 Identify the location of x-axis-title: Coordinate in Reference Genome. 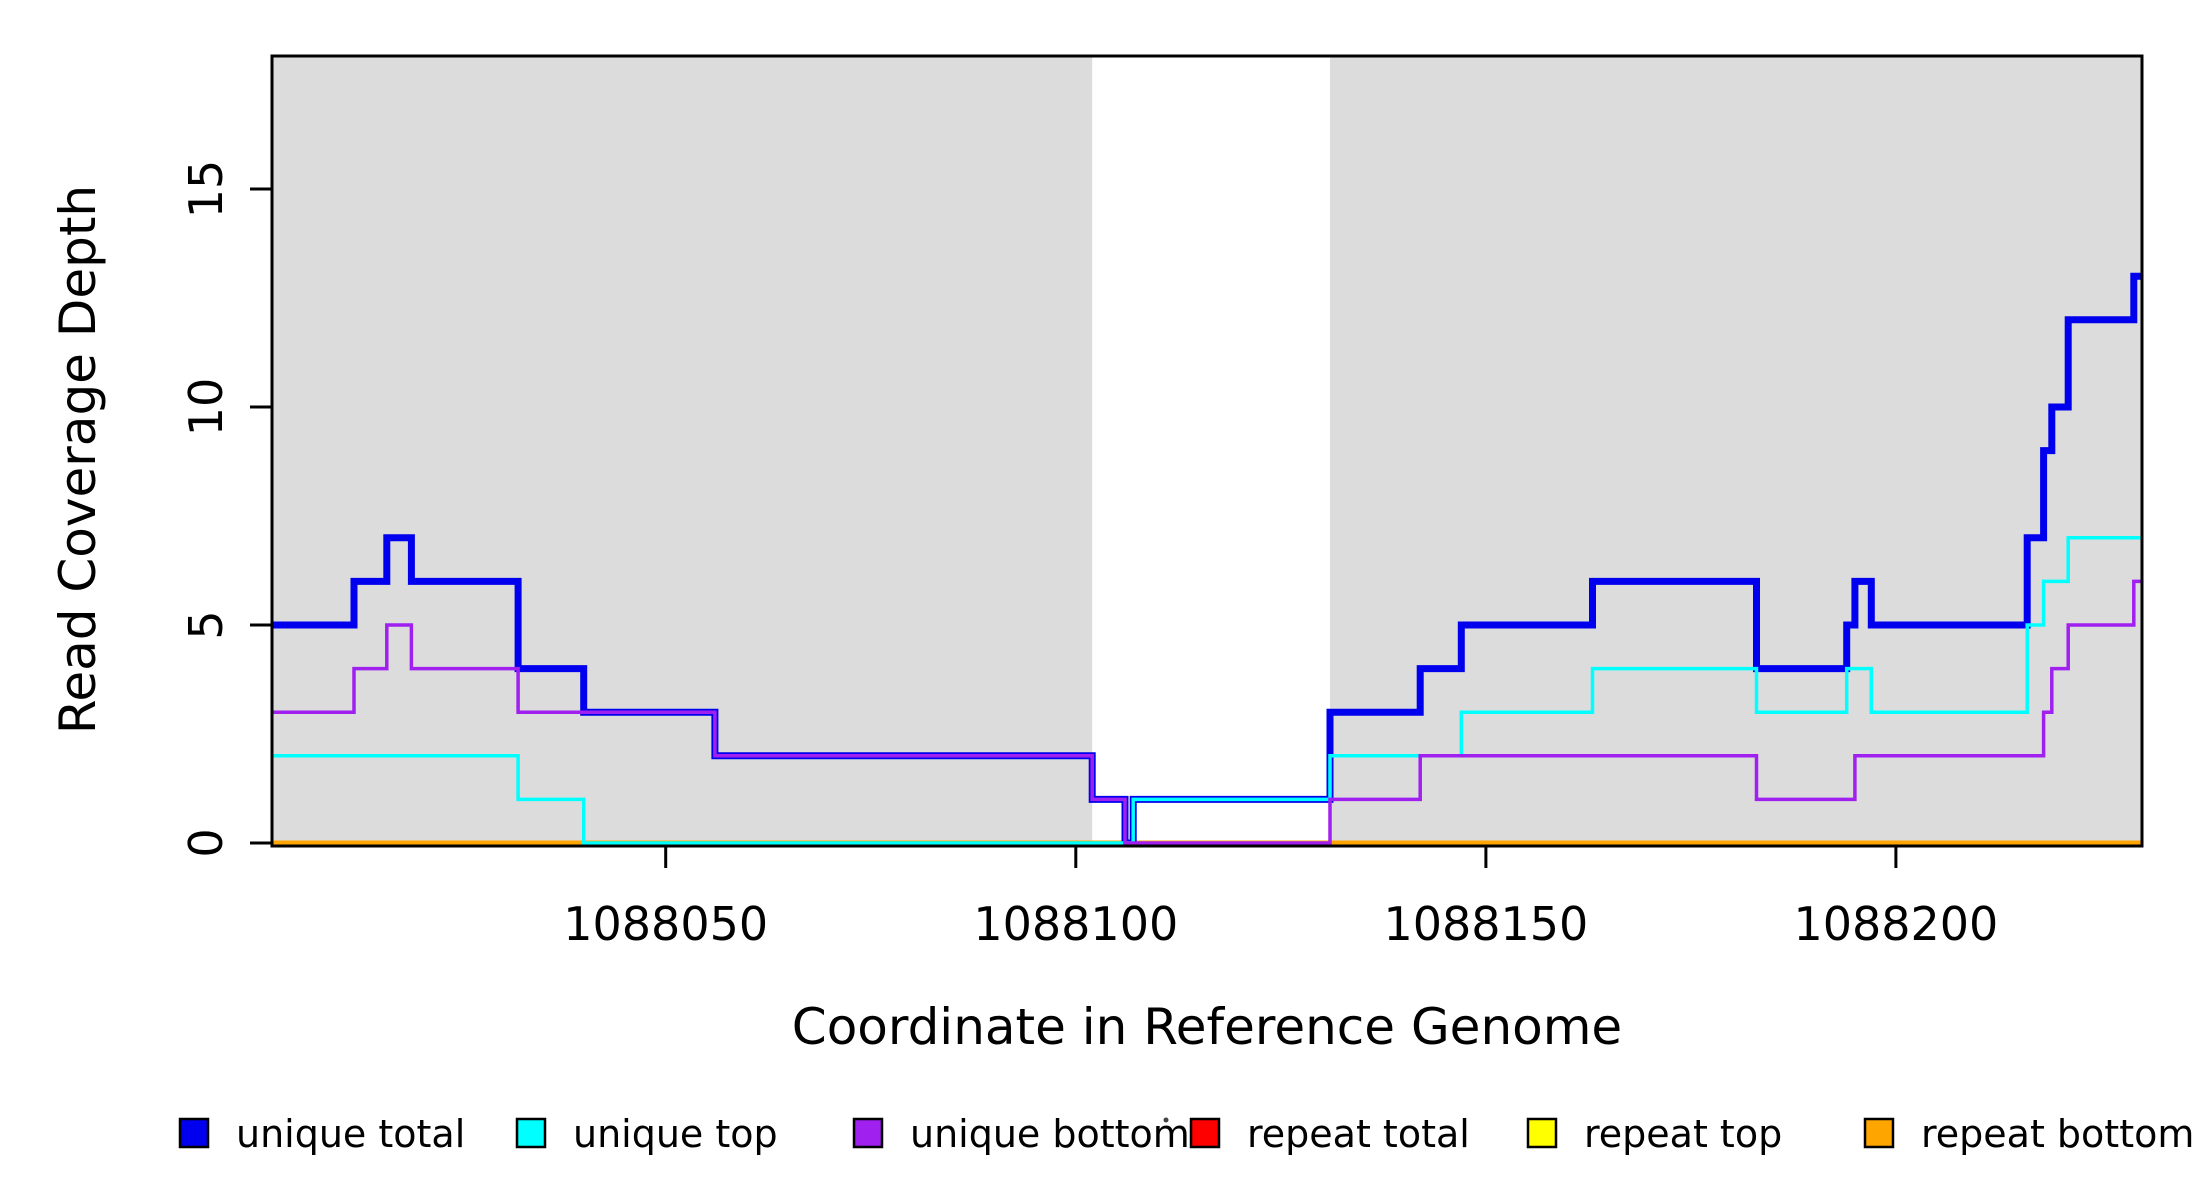
(1207, 1027).